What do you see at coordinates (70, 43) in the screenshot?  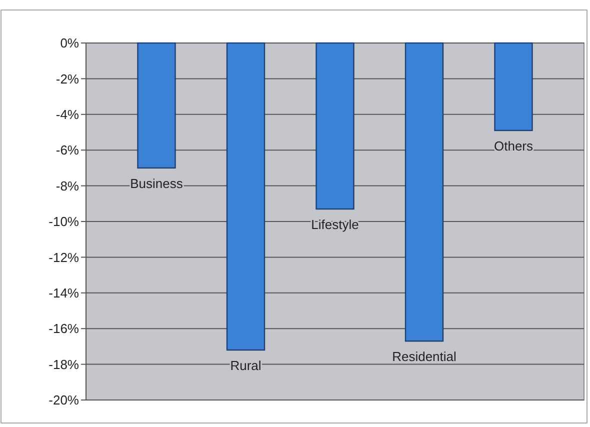 I see `y-tick-label: 0%` at bounding box center [70, 43].